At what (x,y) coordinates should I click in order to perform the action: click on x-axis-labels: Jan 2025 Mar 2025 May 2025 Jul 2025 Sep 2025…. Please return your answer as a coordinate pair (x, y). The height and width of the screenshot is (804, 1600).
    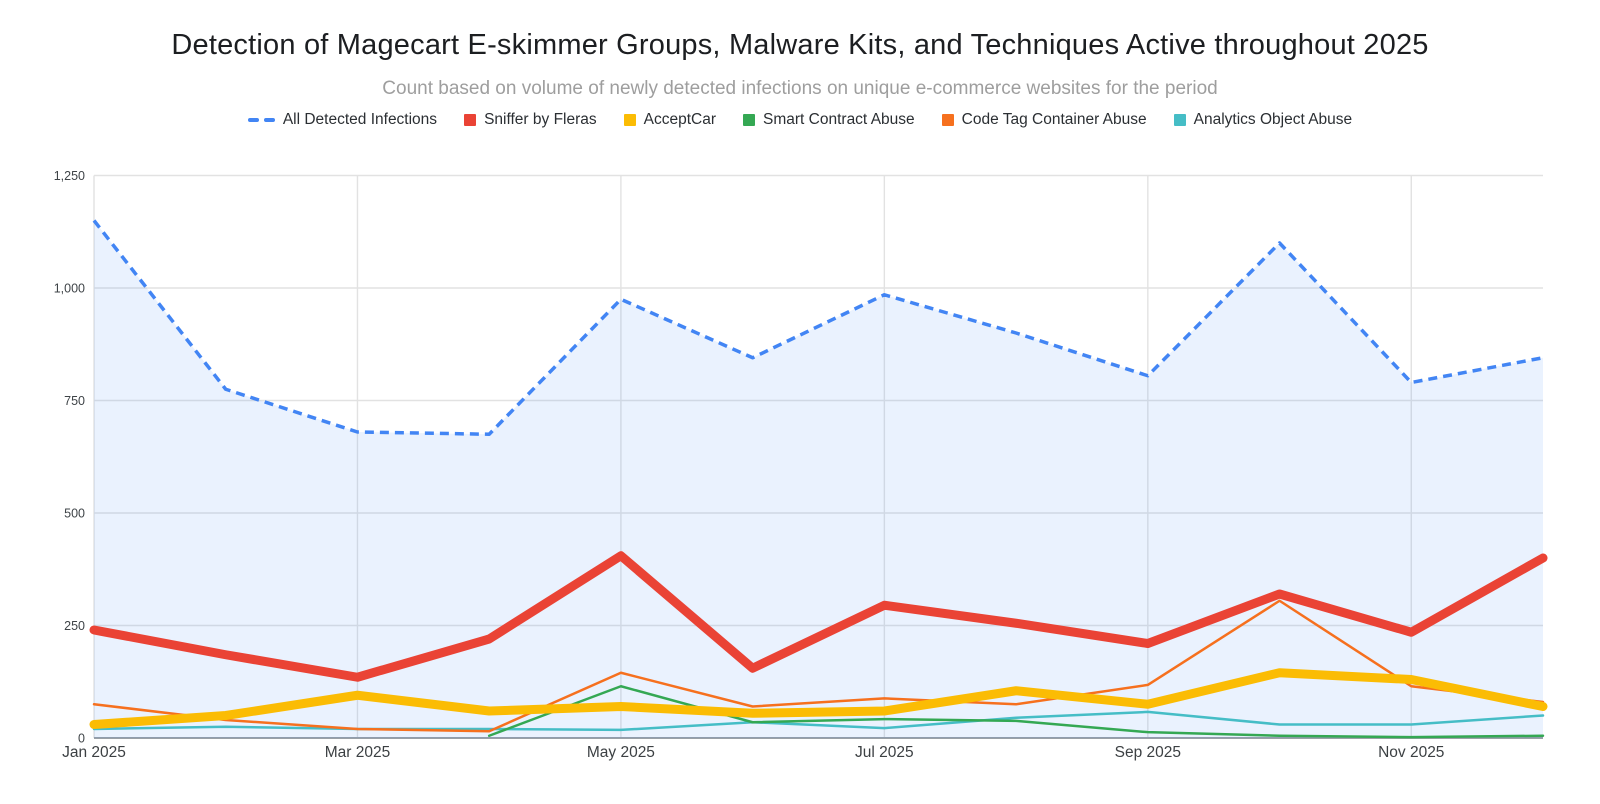
    Looking at the image, I should click on (753, 752).